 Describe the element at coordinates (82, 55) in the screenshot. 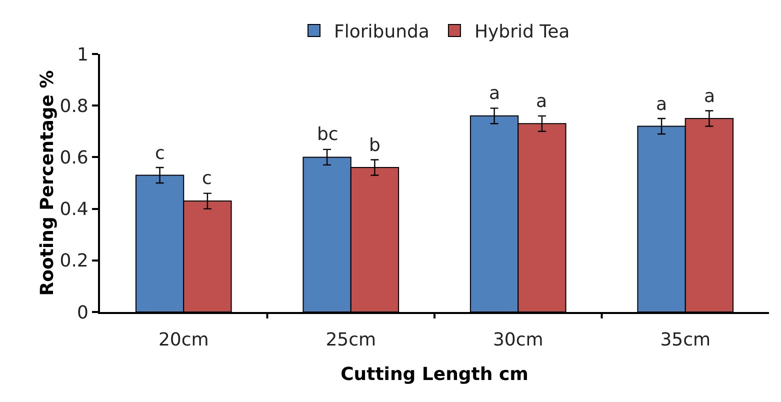

I see `y-tick-label: 1` at that location.